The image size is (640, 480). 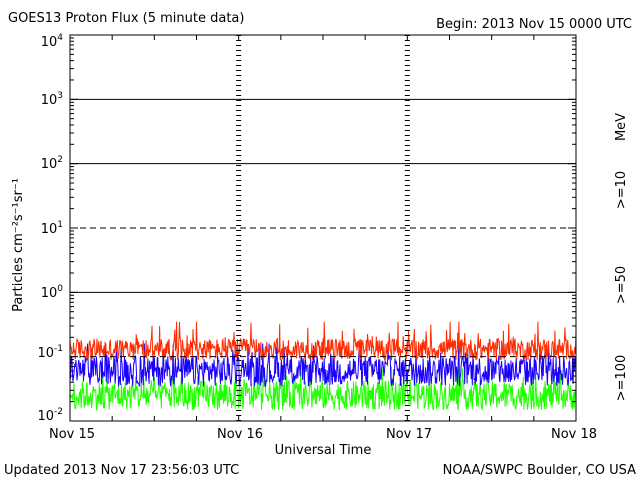 I want to click on begin-time: Begin: 2013 Nov 15 0000 UTC, so click(x=534, y=24).